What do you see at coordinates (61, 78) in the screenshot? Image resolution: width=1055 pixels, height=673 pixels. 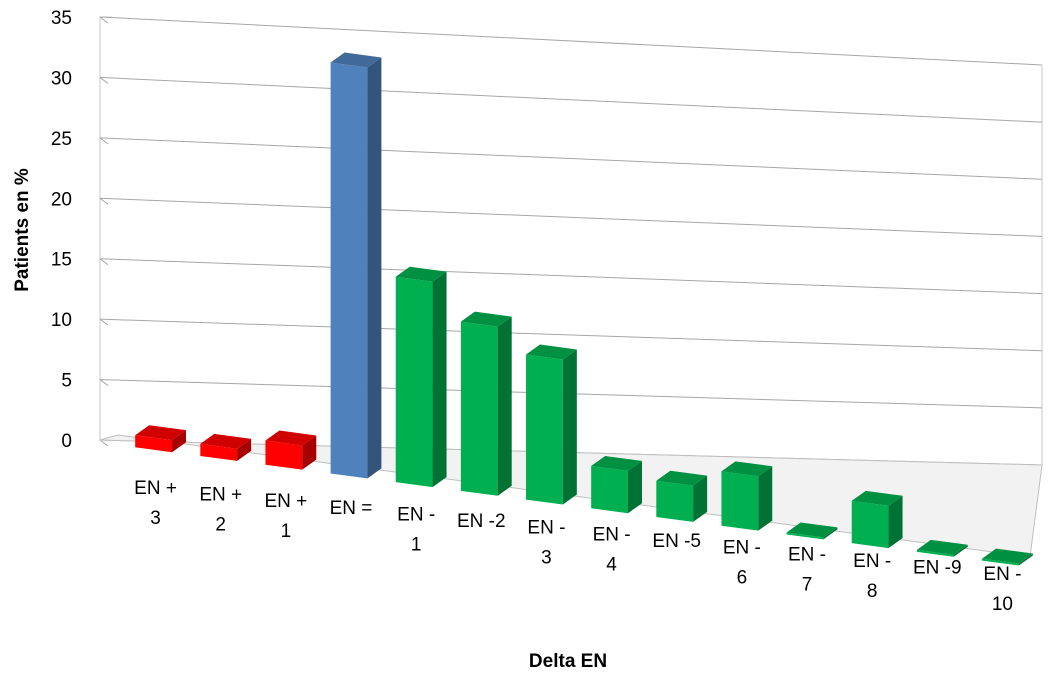 I see `y-tick-label: 30` at bounding box center [61, 78].